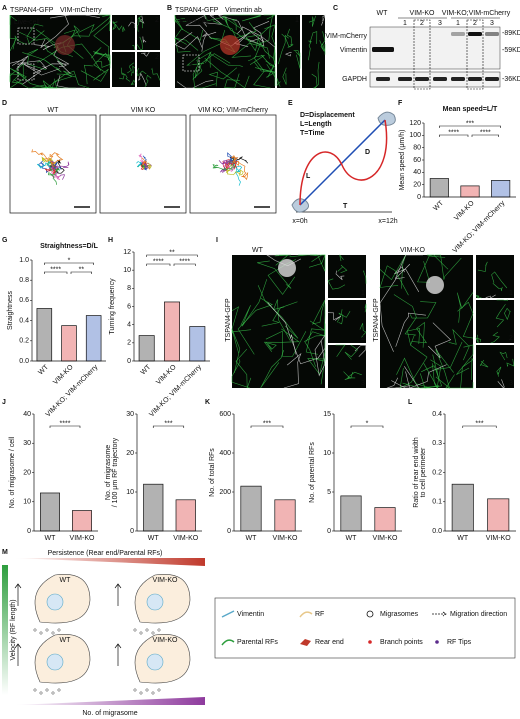 This screenshot has height=719, width=520. What do you see at coordinates (129, 325) in the screenshot?
I see `y-tick-label: 4` at bounding box center [129, 325].